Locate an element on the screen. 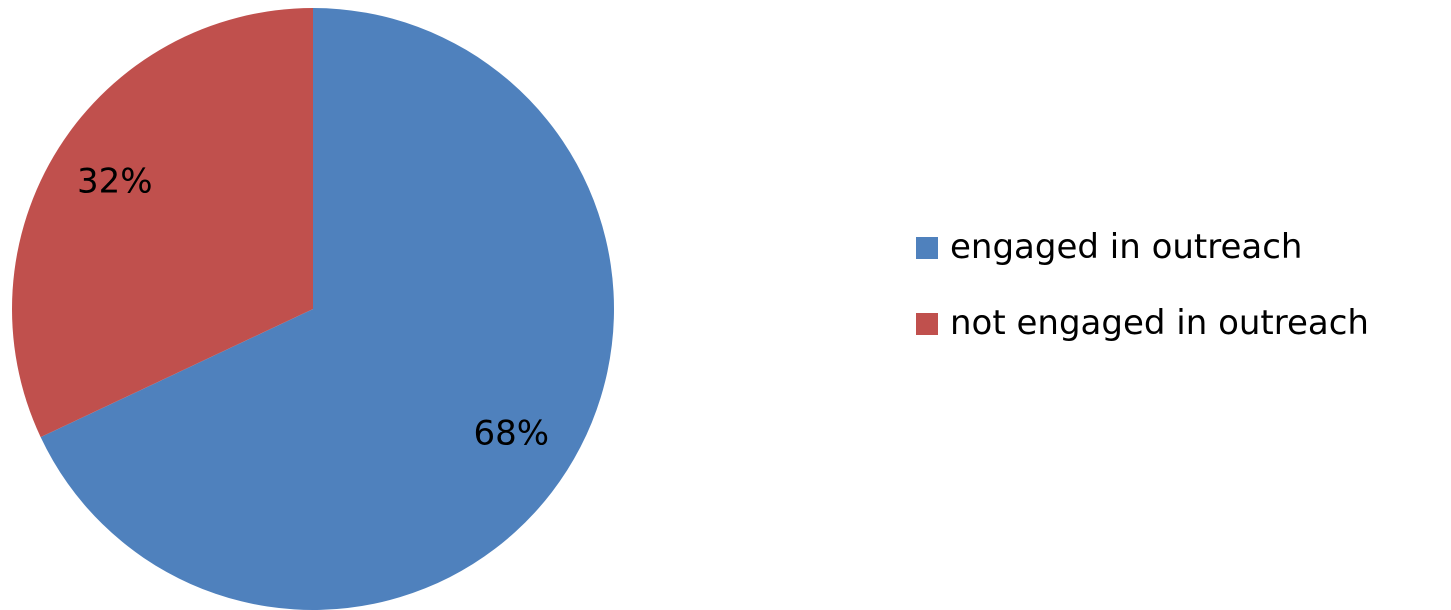 The height and width of the screenshot is (610, 1451). pie-slice-not-engaged-in-outreach is located at coordinates (162, 223).